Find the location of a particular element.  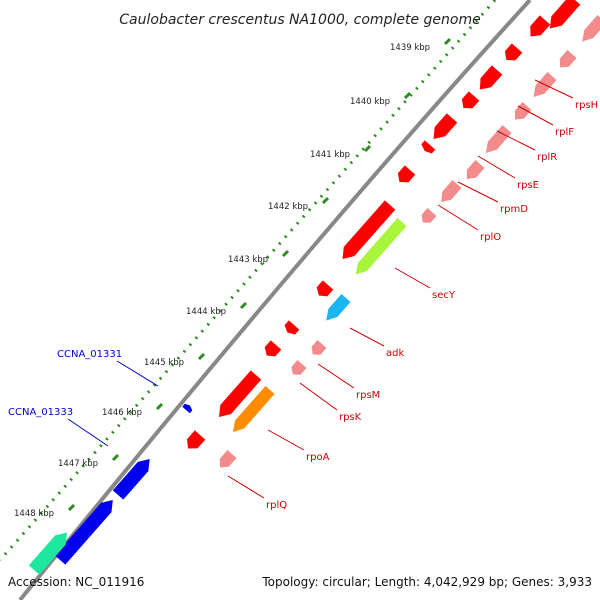

gene-label-CCNA_01333: CCNA_01333 is located at coordinates (40, 412).